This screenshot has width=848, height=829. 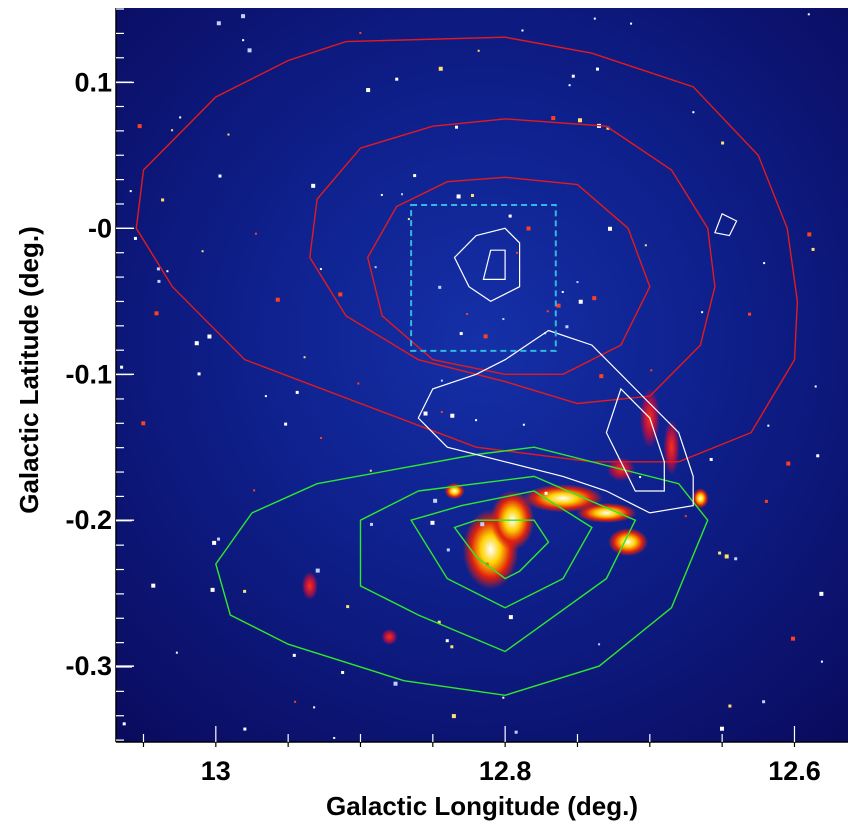 What do you see at coordinates (505, 771) in the screenshot?
I see `x-tick-label: 12.8` at bounding box center [505, 771].